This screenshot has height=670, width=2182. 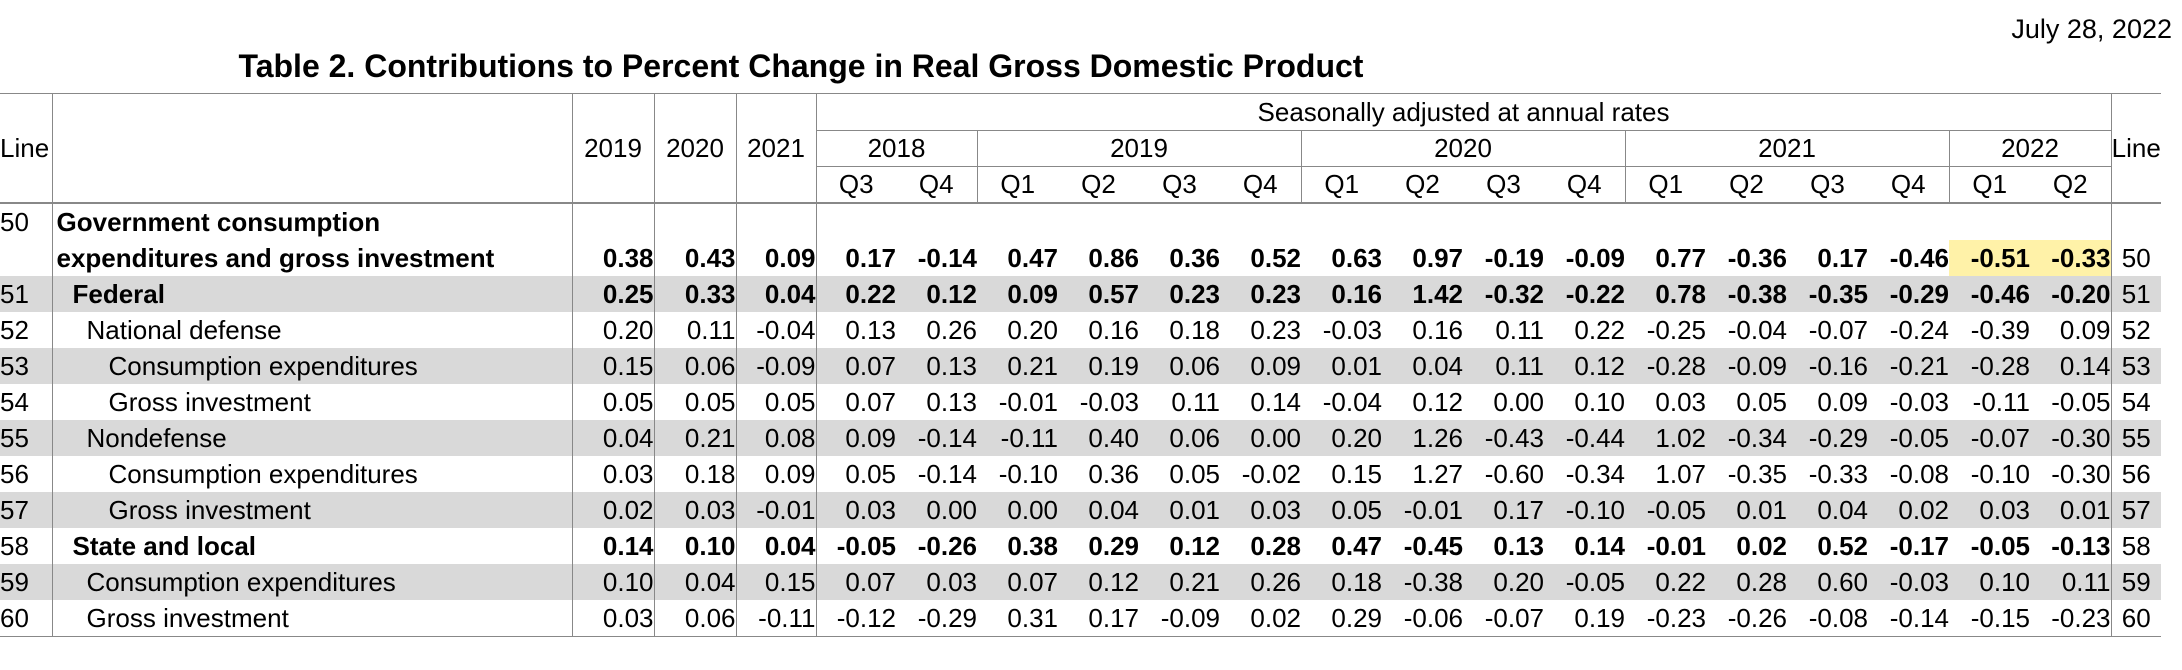 I want to click on value-cell: 0.29, so click(x=1113, y=545).